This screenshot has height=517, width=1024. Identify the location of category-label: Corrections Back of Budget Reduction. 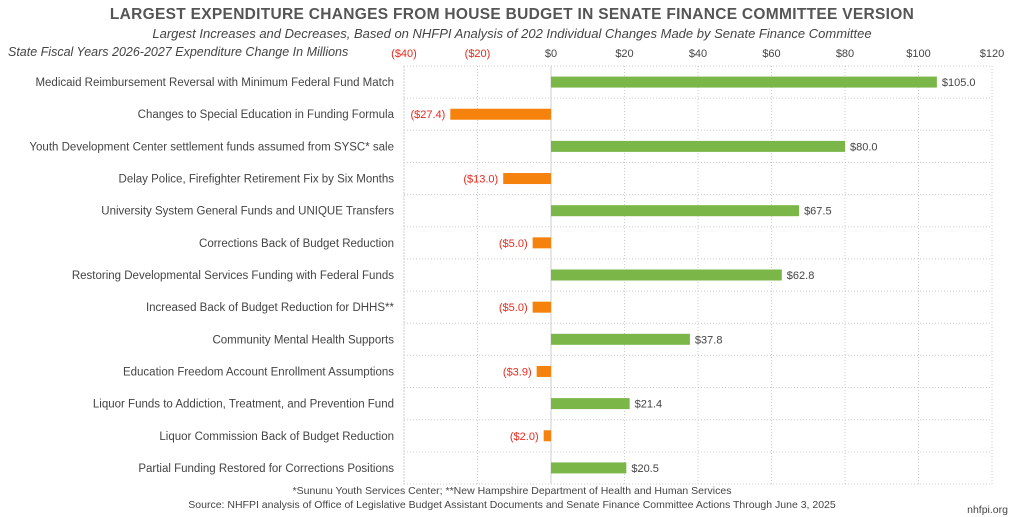
(296, 244).